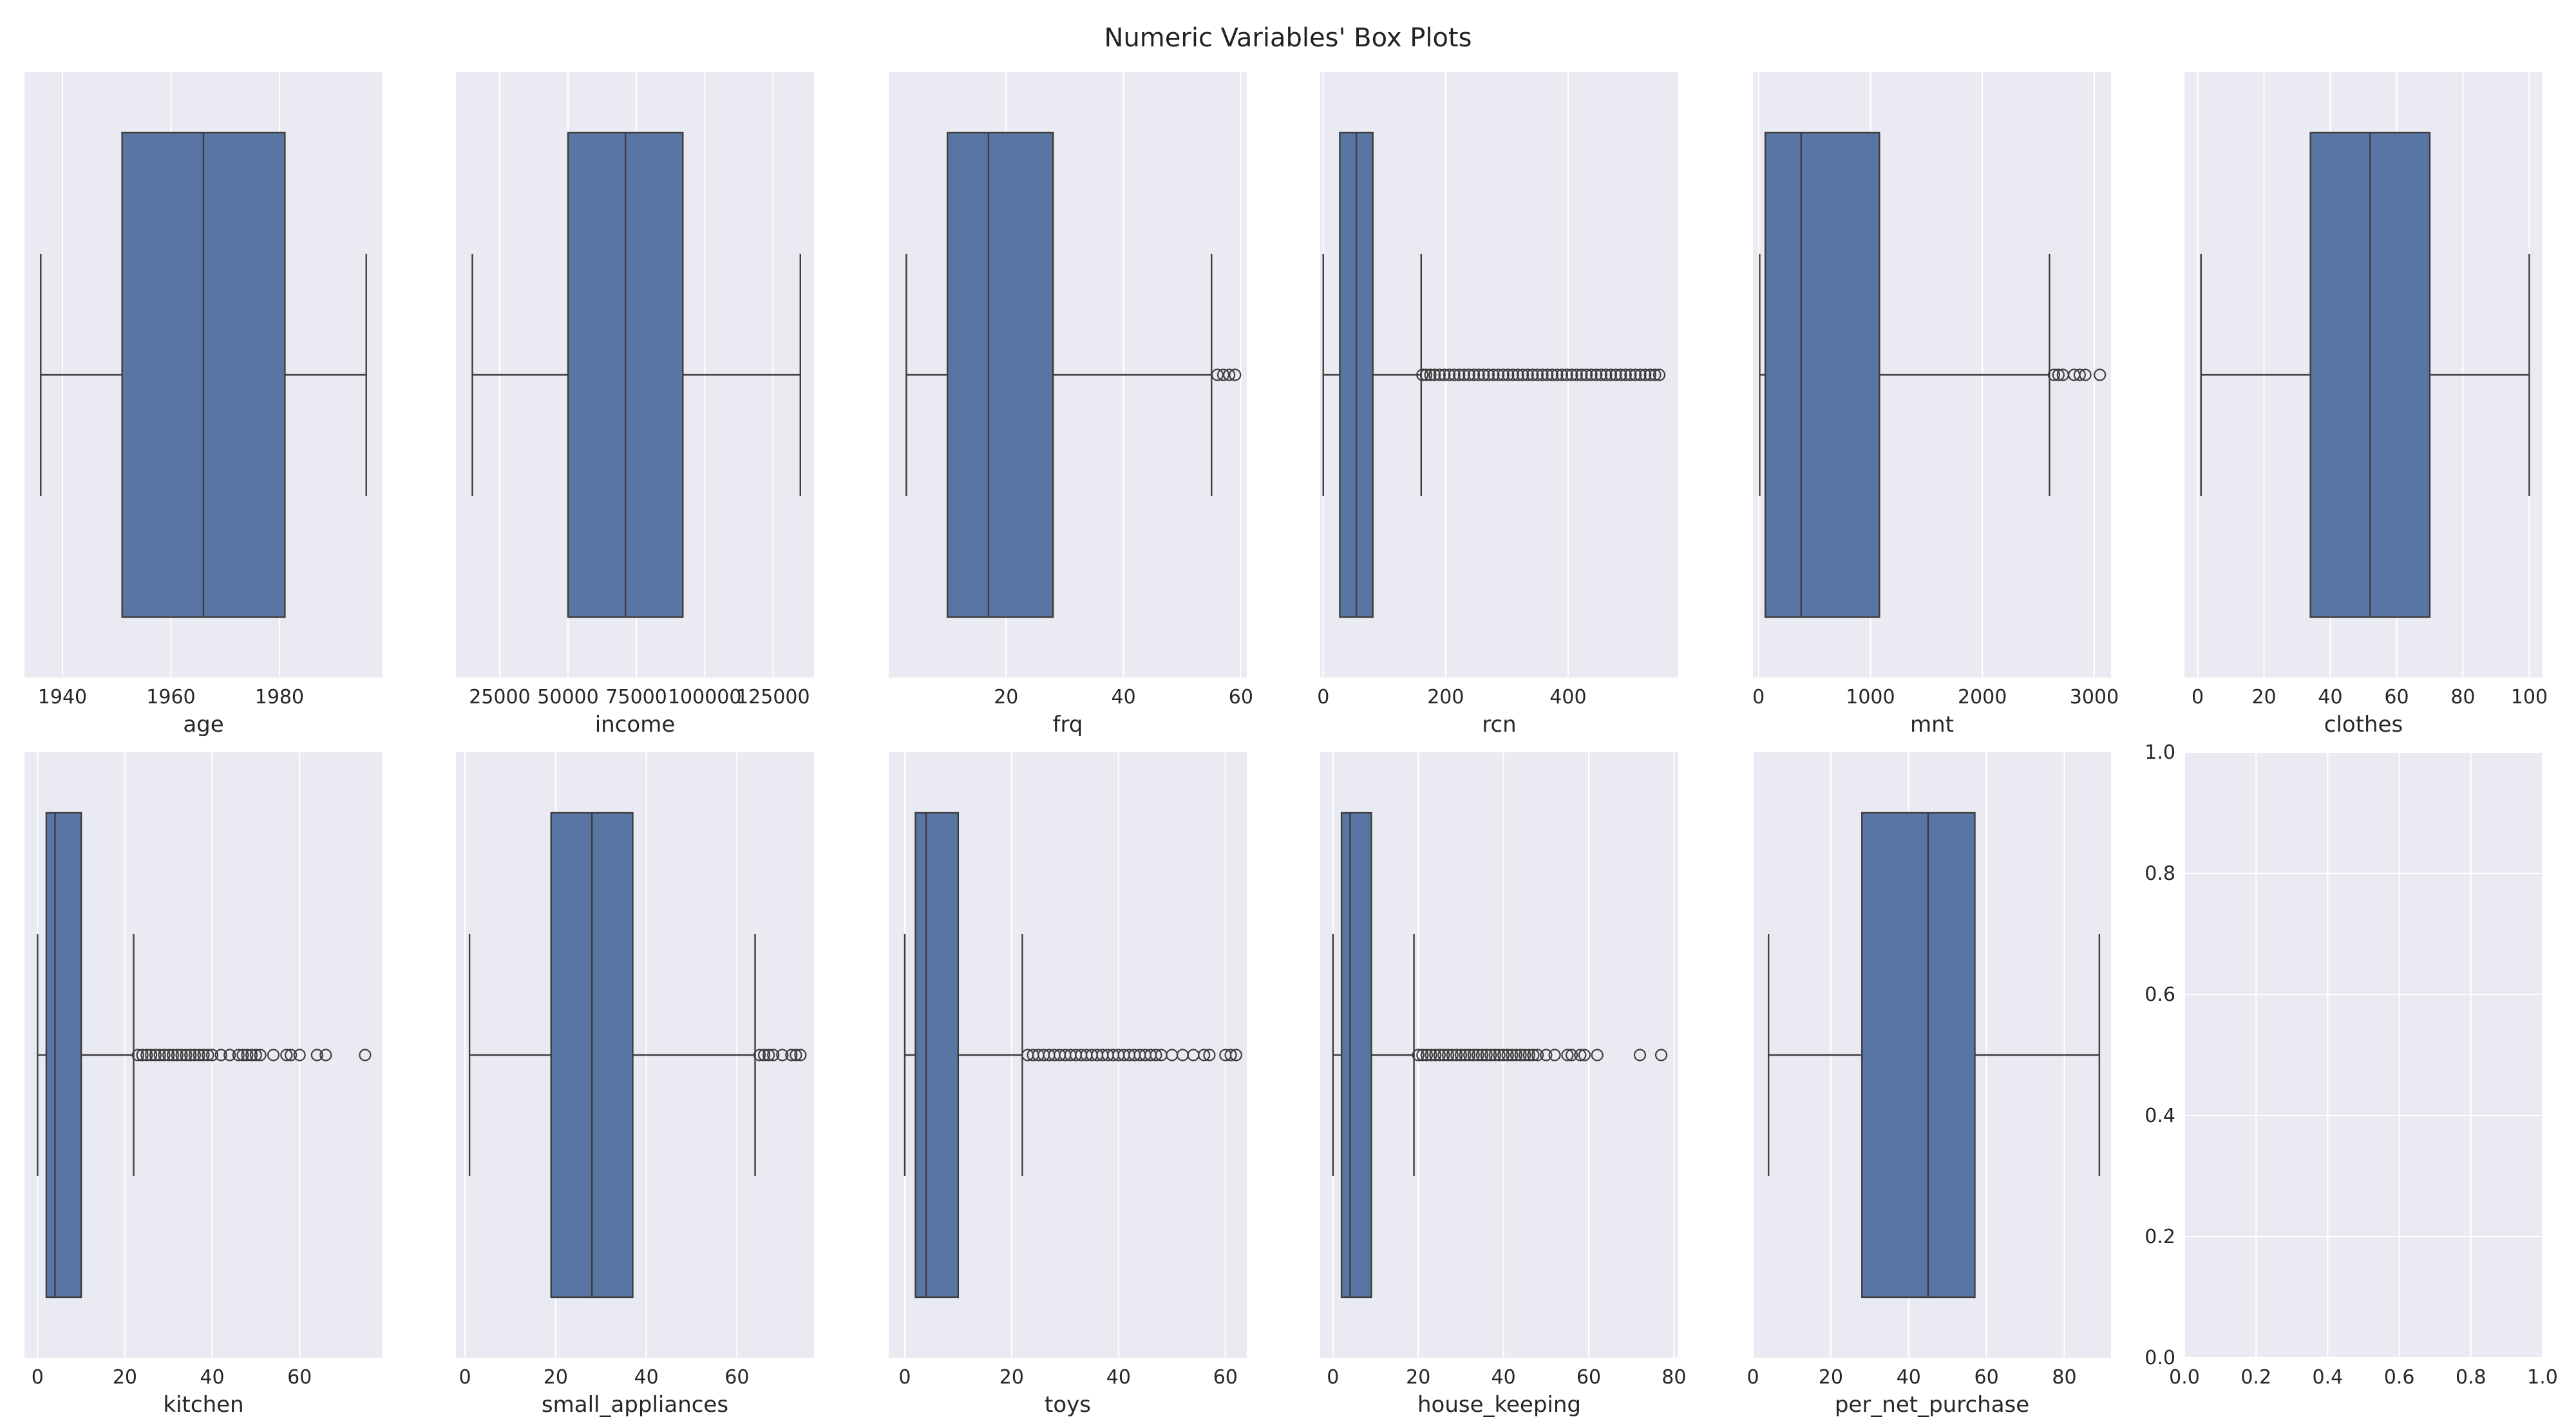  Describe the element at coordinates (2160, 874) in the screenshot. I see `y-tick-label: 0.8` at that location.